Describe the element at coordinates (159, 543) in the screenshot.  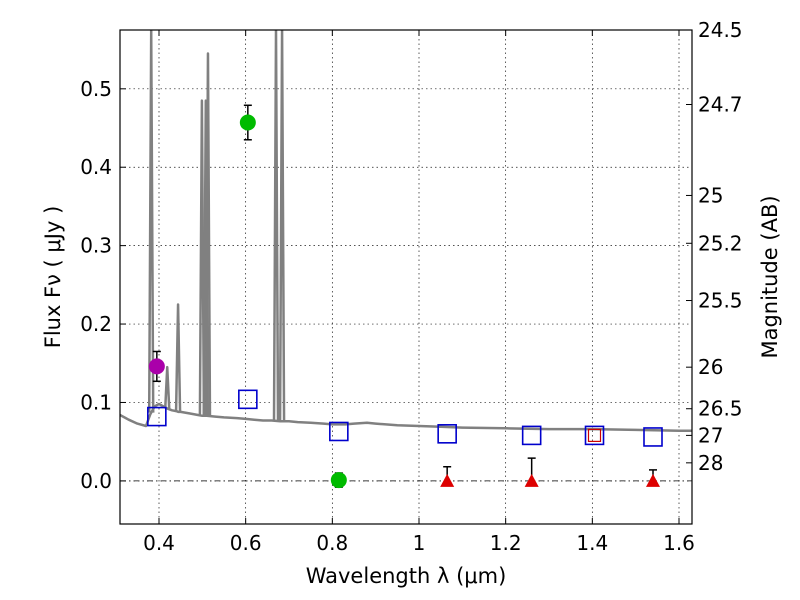
I see `x-tick-label: 0.4` at that location.